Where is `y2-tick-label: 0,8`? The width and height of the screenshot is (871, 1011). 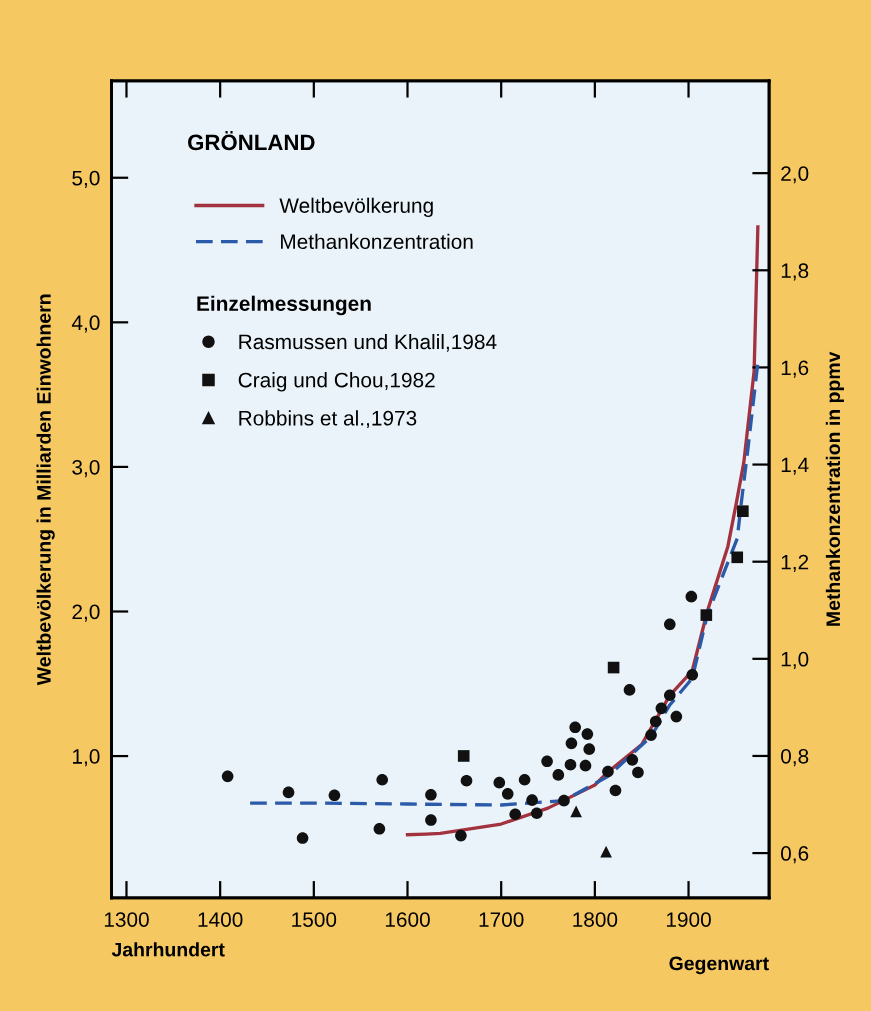 y2-tick-label: 0,8 is located at coordinates (795, 757).